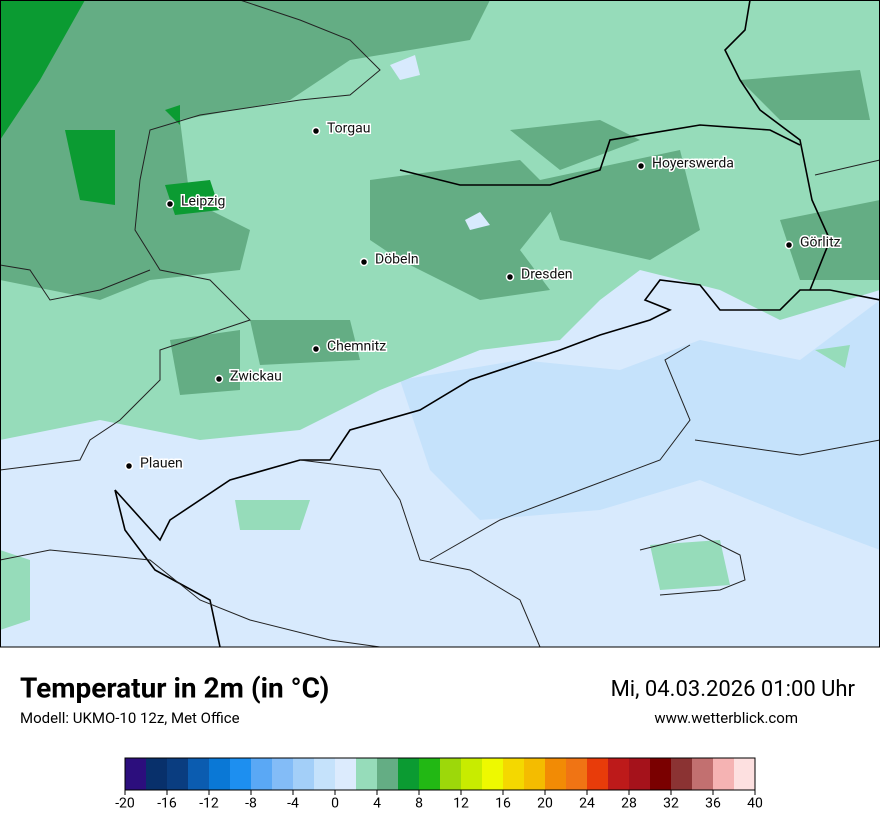 The image size is (880, 834). What do you see at coordinates (251, 804) in the screenshot?
I see `legend-tick-label: -8` at bounding box center [251, 804].